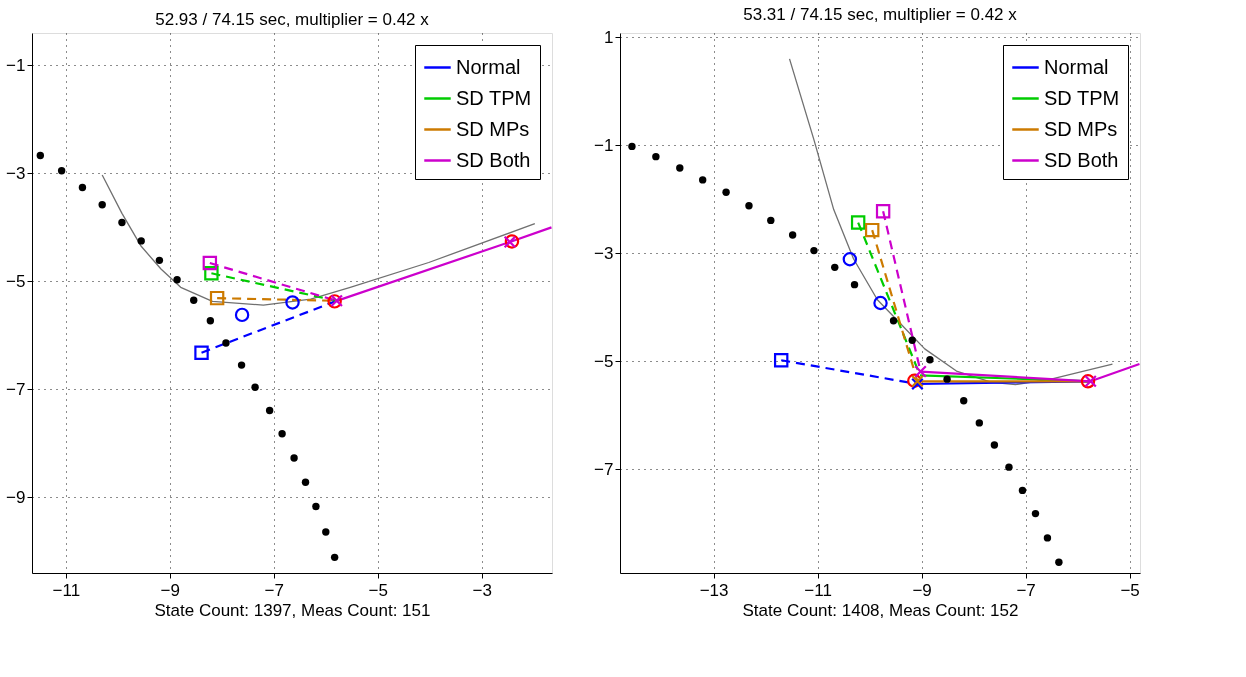 This screenshot has width=1246, height=677. Describe the element at coordinates (880, 610) in the screenshot. I see `x-axis-title: State Count: 1408, Meas Count: 152` at that location.